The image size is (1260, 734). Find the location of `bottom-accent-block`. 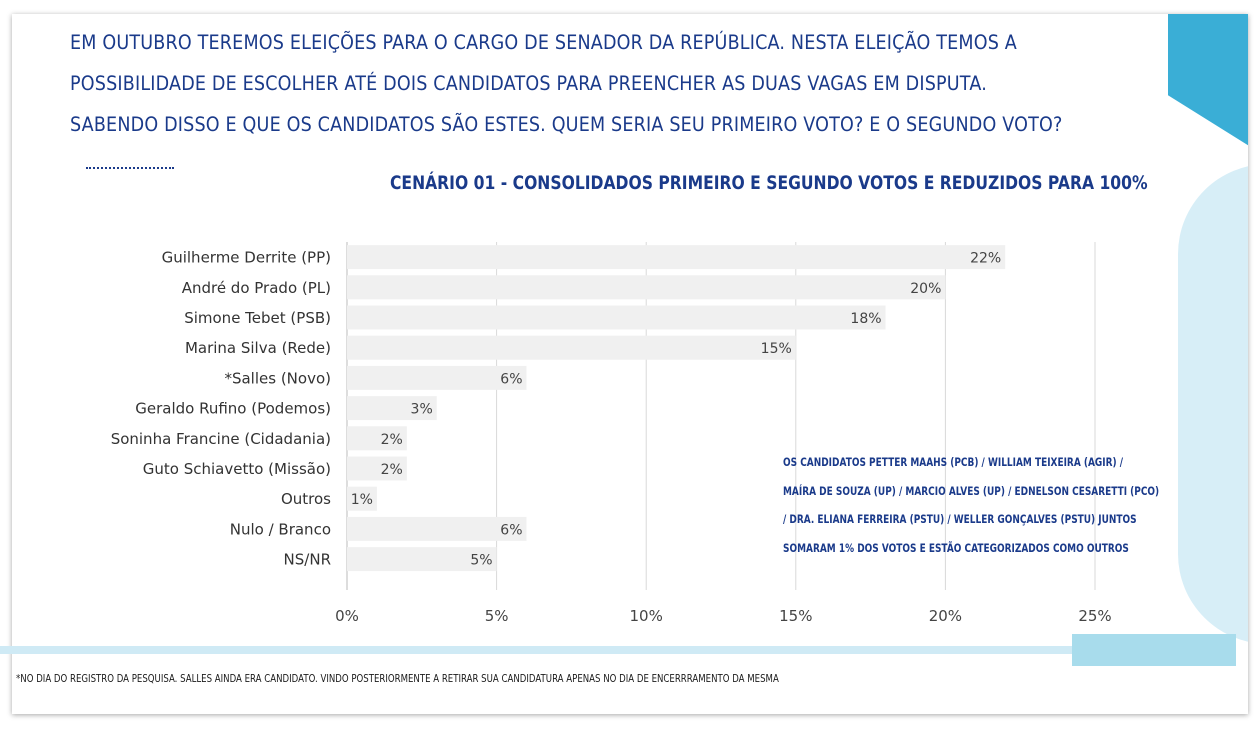

bottom-accent-block is located at coordinates (1154, 650).